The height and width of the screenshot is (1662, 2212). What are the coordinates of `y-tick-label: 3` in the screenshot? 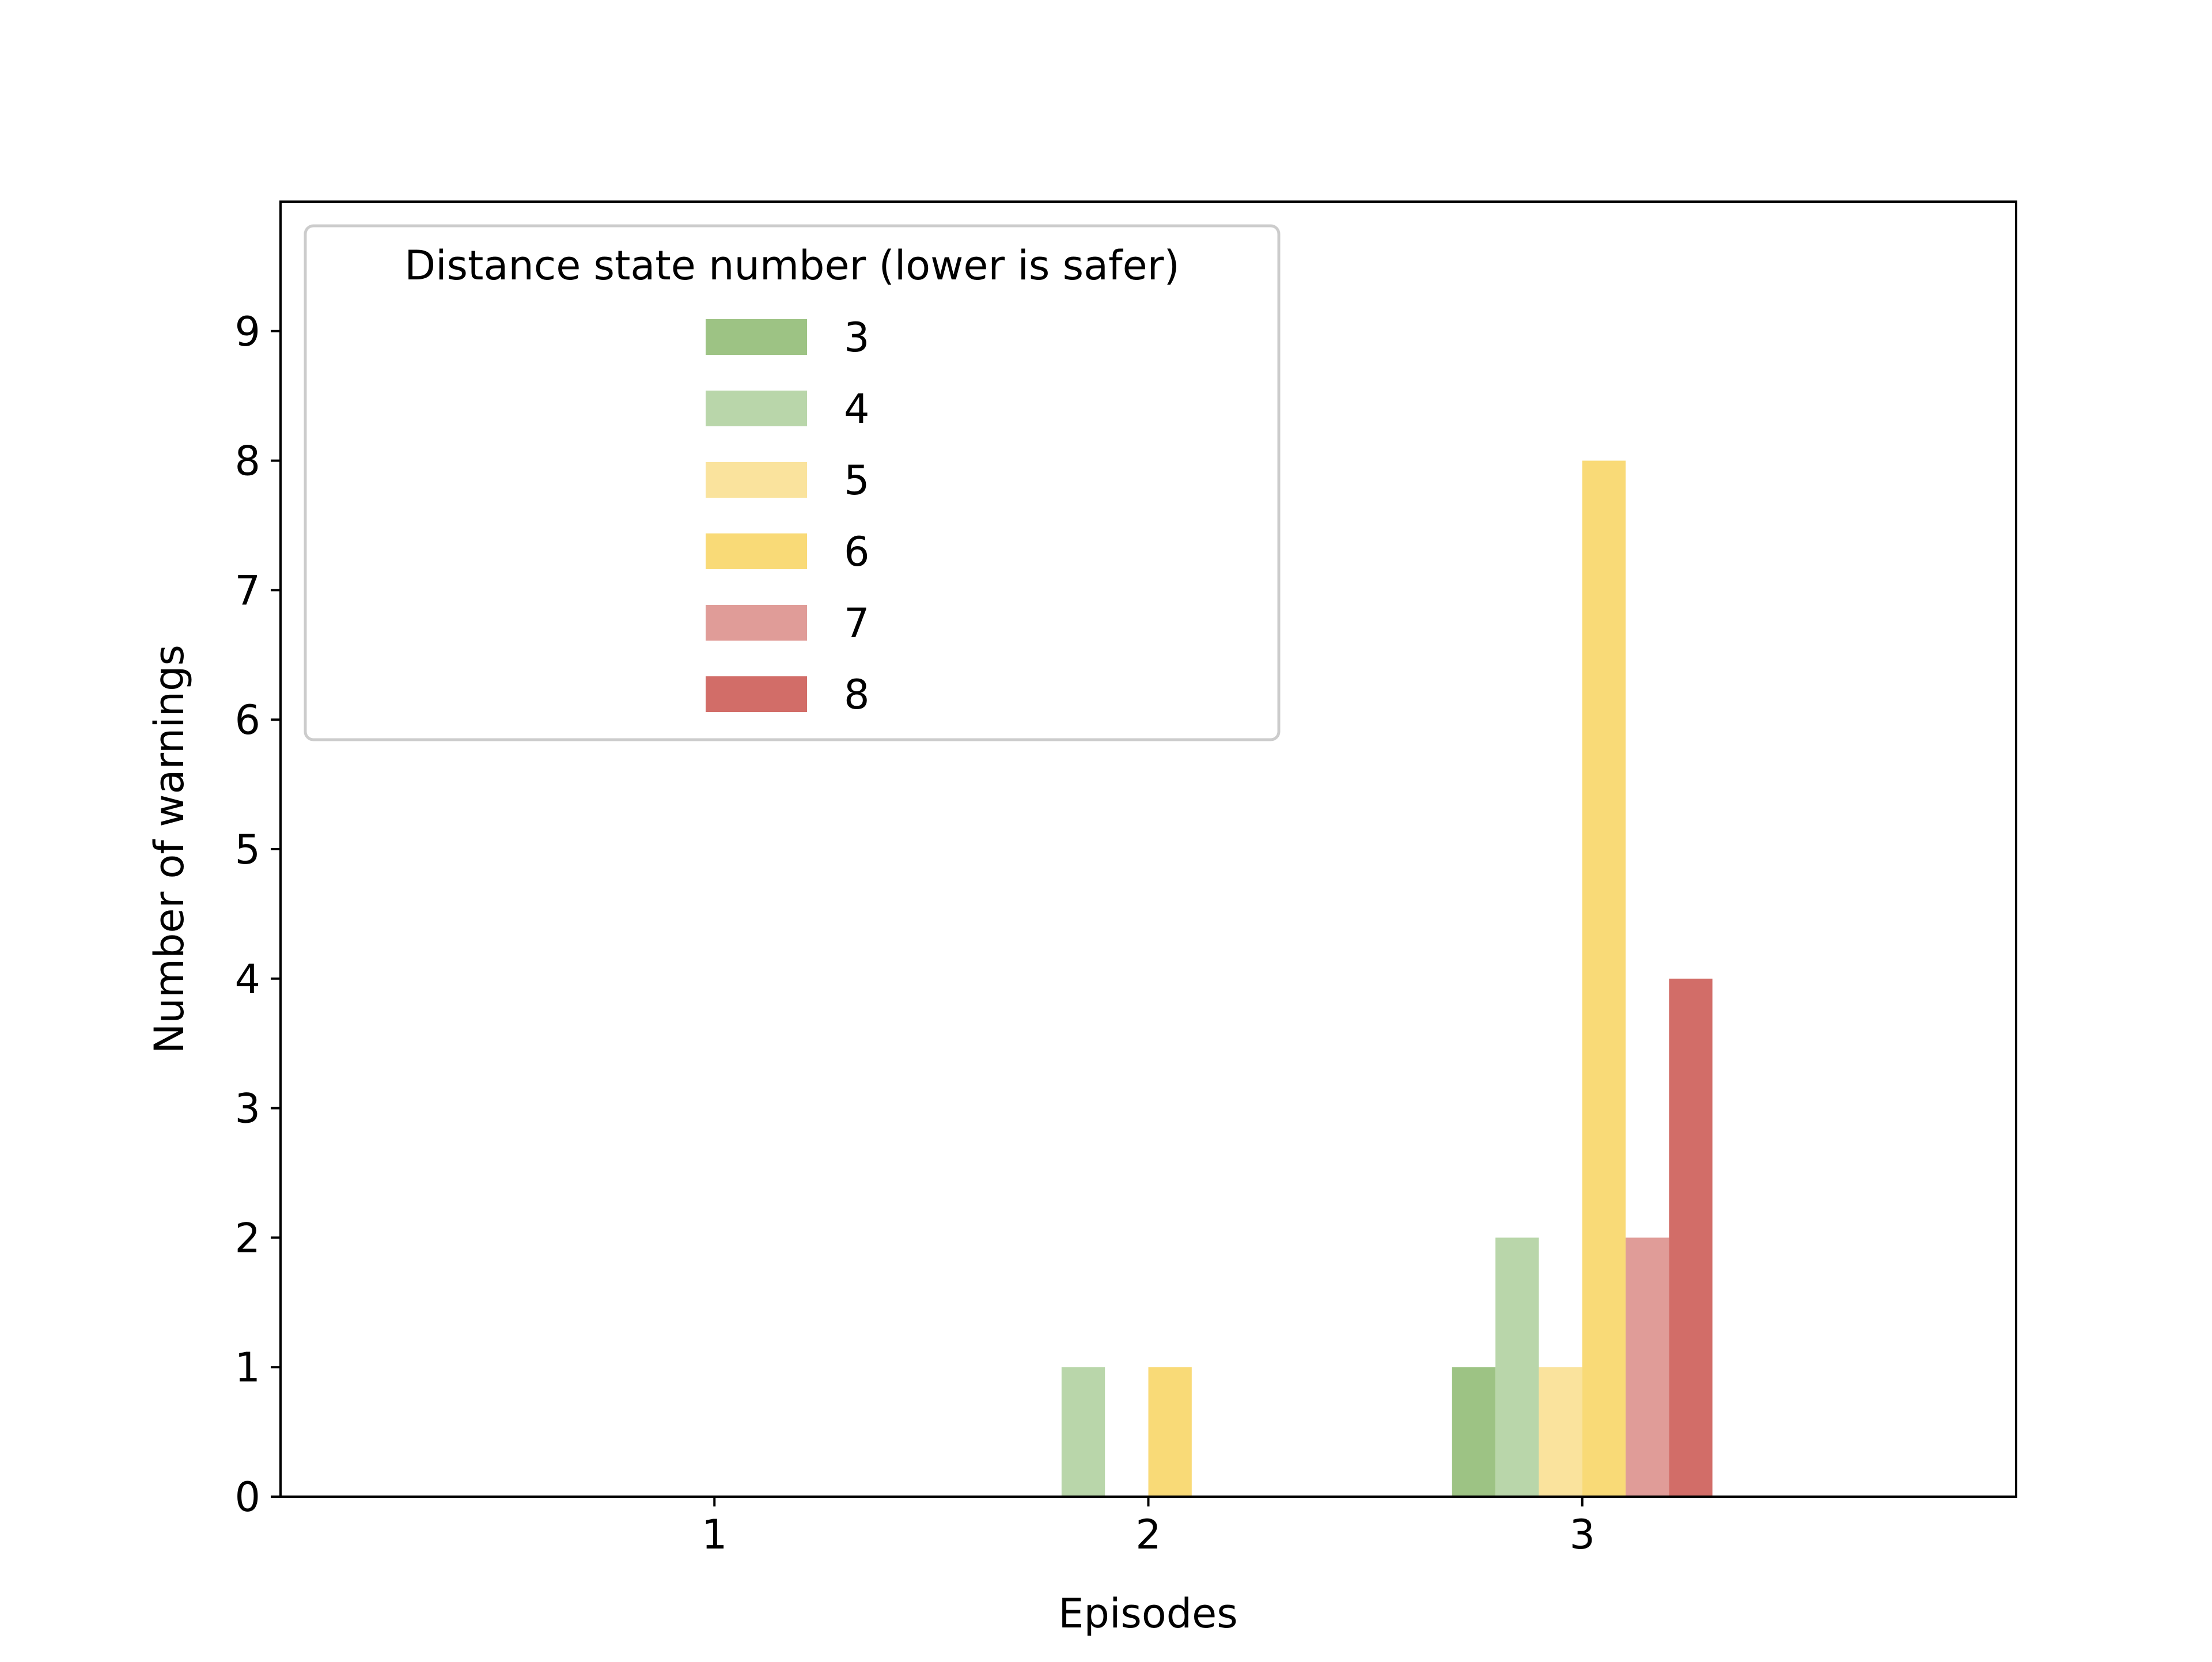 It's located at (247, 1109).